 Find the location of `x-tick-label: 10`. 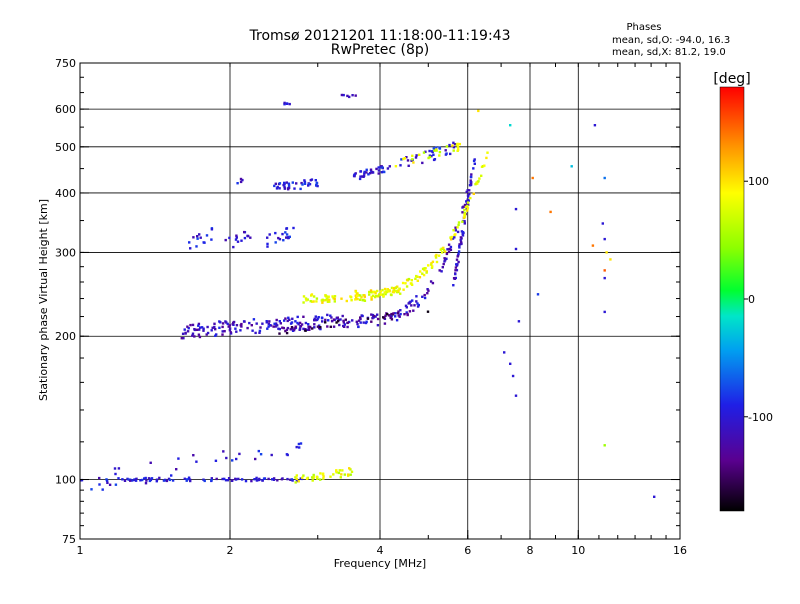

x-tick-label: 10 is located at coordinates (578, 550).